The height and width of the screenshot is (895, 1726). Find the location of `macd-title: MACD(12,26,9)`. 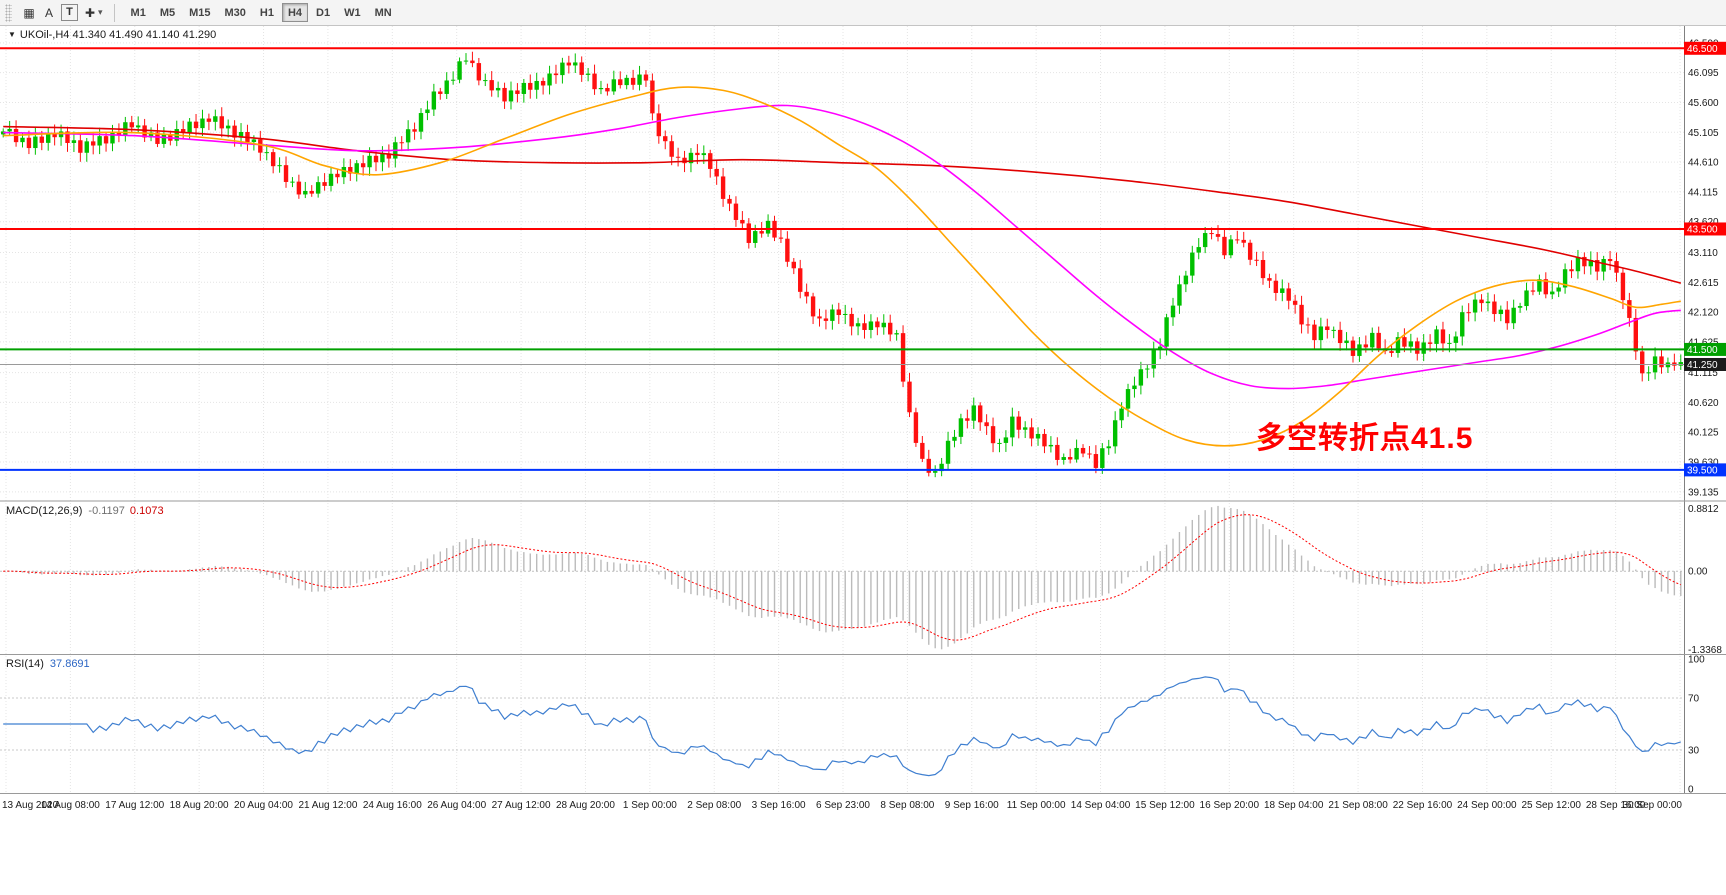

macd-title: MACD(12,26,9) is located at coordinates (44, 511).